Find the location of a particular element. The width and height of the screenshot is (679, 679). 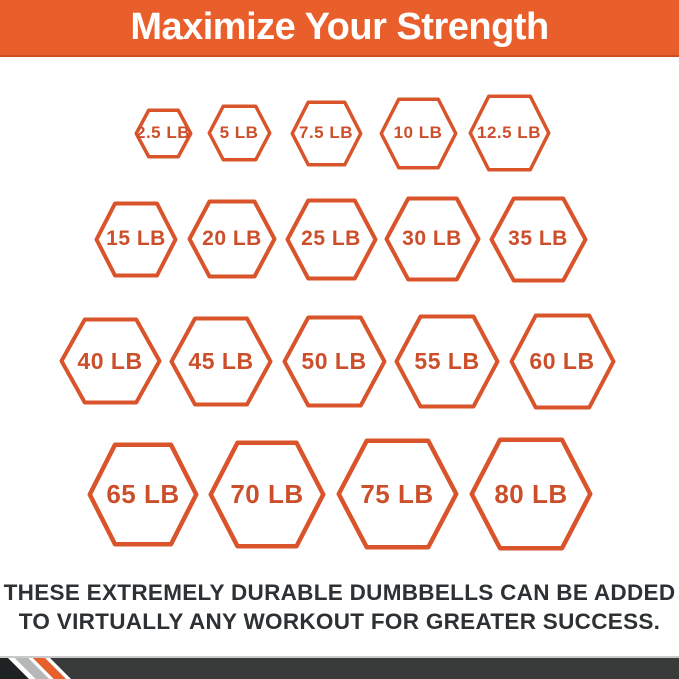

hexagon-label: 40 LB is located at coordinates (110, 360).